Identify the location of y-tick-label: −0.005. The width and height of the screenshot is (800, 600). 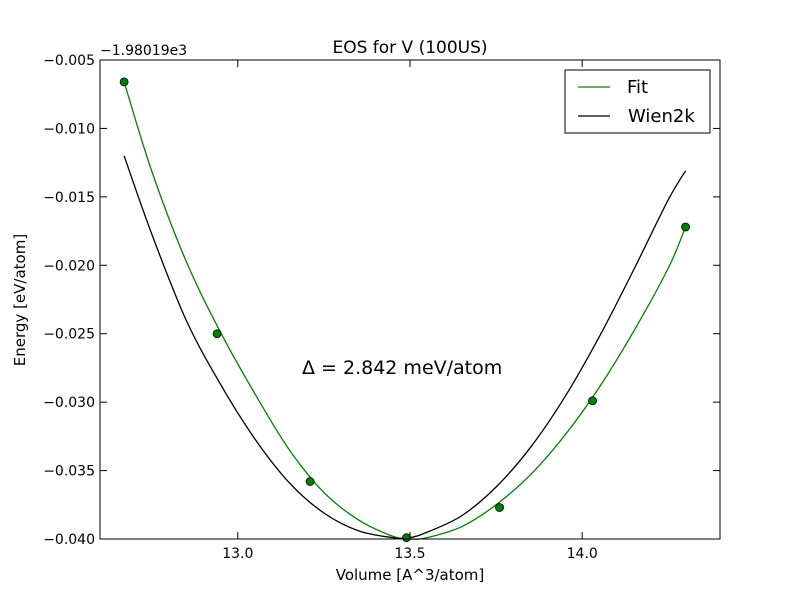
(69, 61).